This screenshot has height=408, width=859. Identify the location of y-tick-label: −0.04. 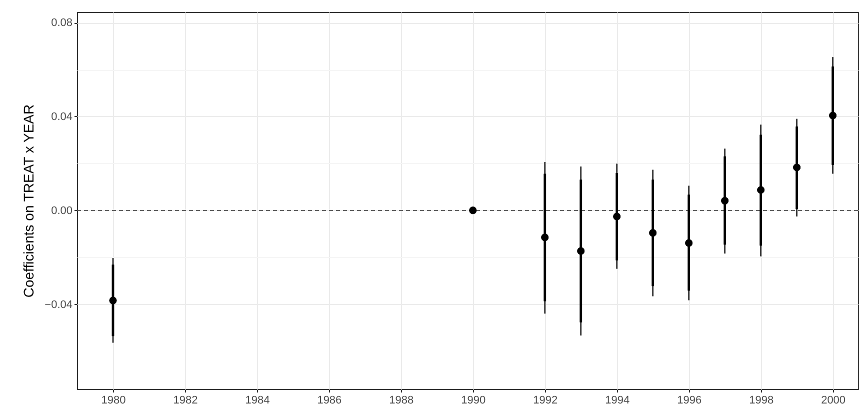
(58, 304).